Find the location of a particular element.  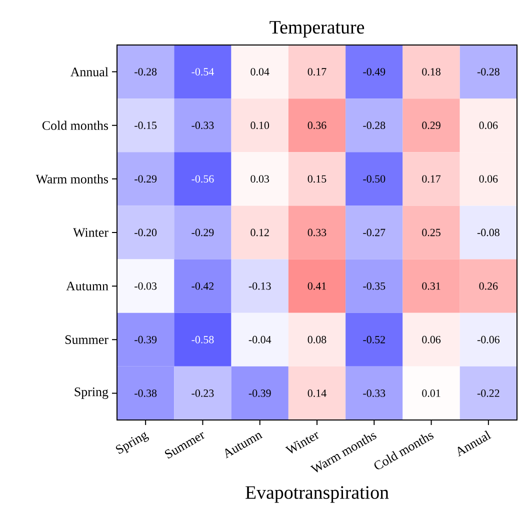

data-label: 0.31 is located at coordinates (431, 286).